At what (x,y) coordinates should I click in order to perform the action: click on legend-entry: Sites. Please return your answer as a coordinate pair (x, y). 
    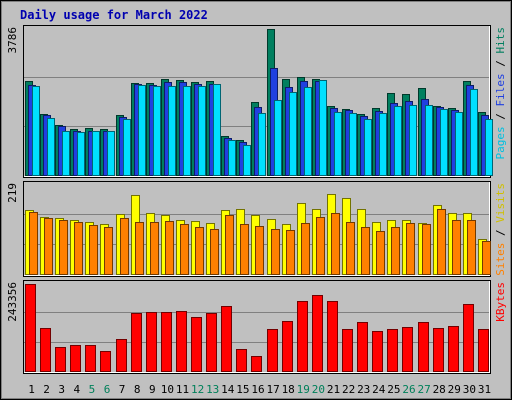
    Looking at the image, I should click on (500, 259).